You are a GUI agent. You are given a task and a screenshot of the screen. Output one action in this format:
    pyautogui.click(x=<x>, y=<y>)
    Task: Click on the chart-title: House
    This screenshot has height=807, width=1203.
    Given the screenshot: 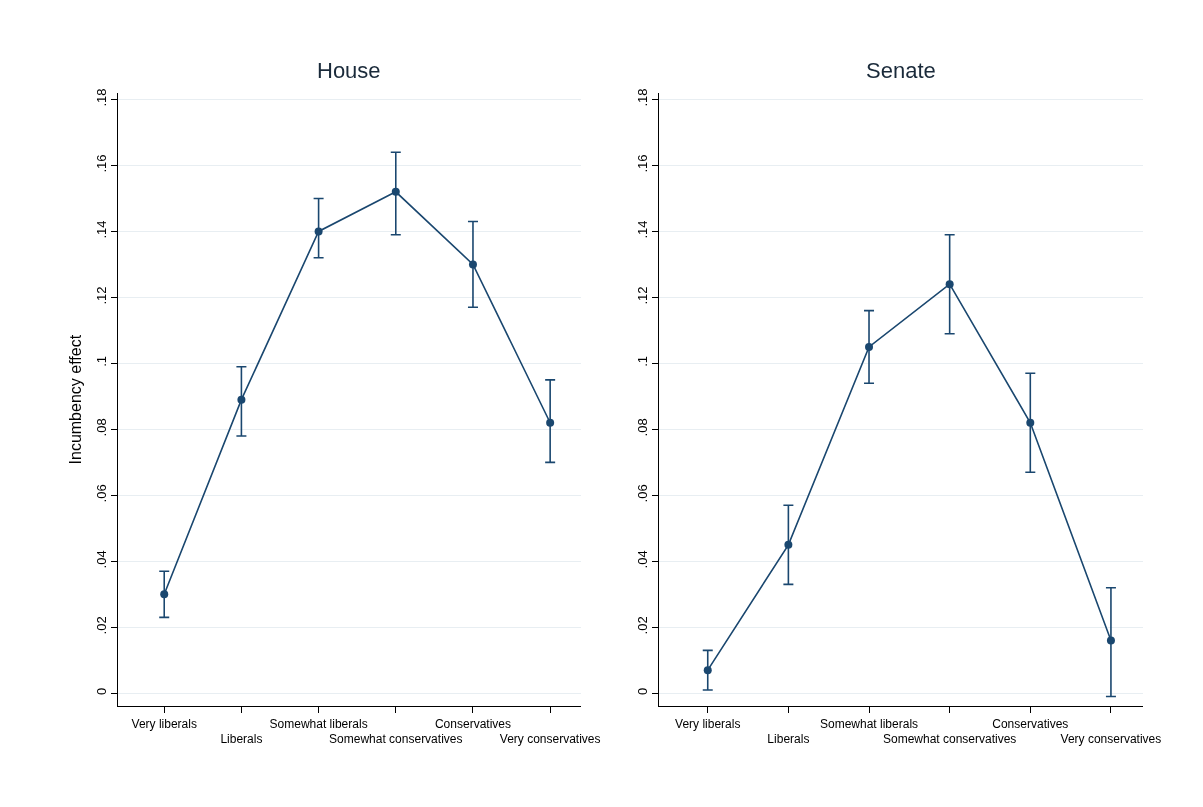 What is the action you would take?
    pyautogui.click(x=349, y=70)
    